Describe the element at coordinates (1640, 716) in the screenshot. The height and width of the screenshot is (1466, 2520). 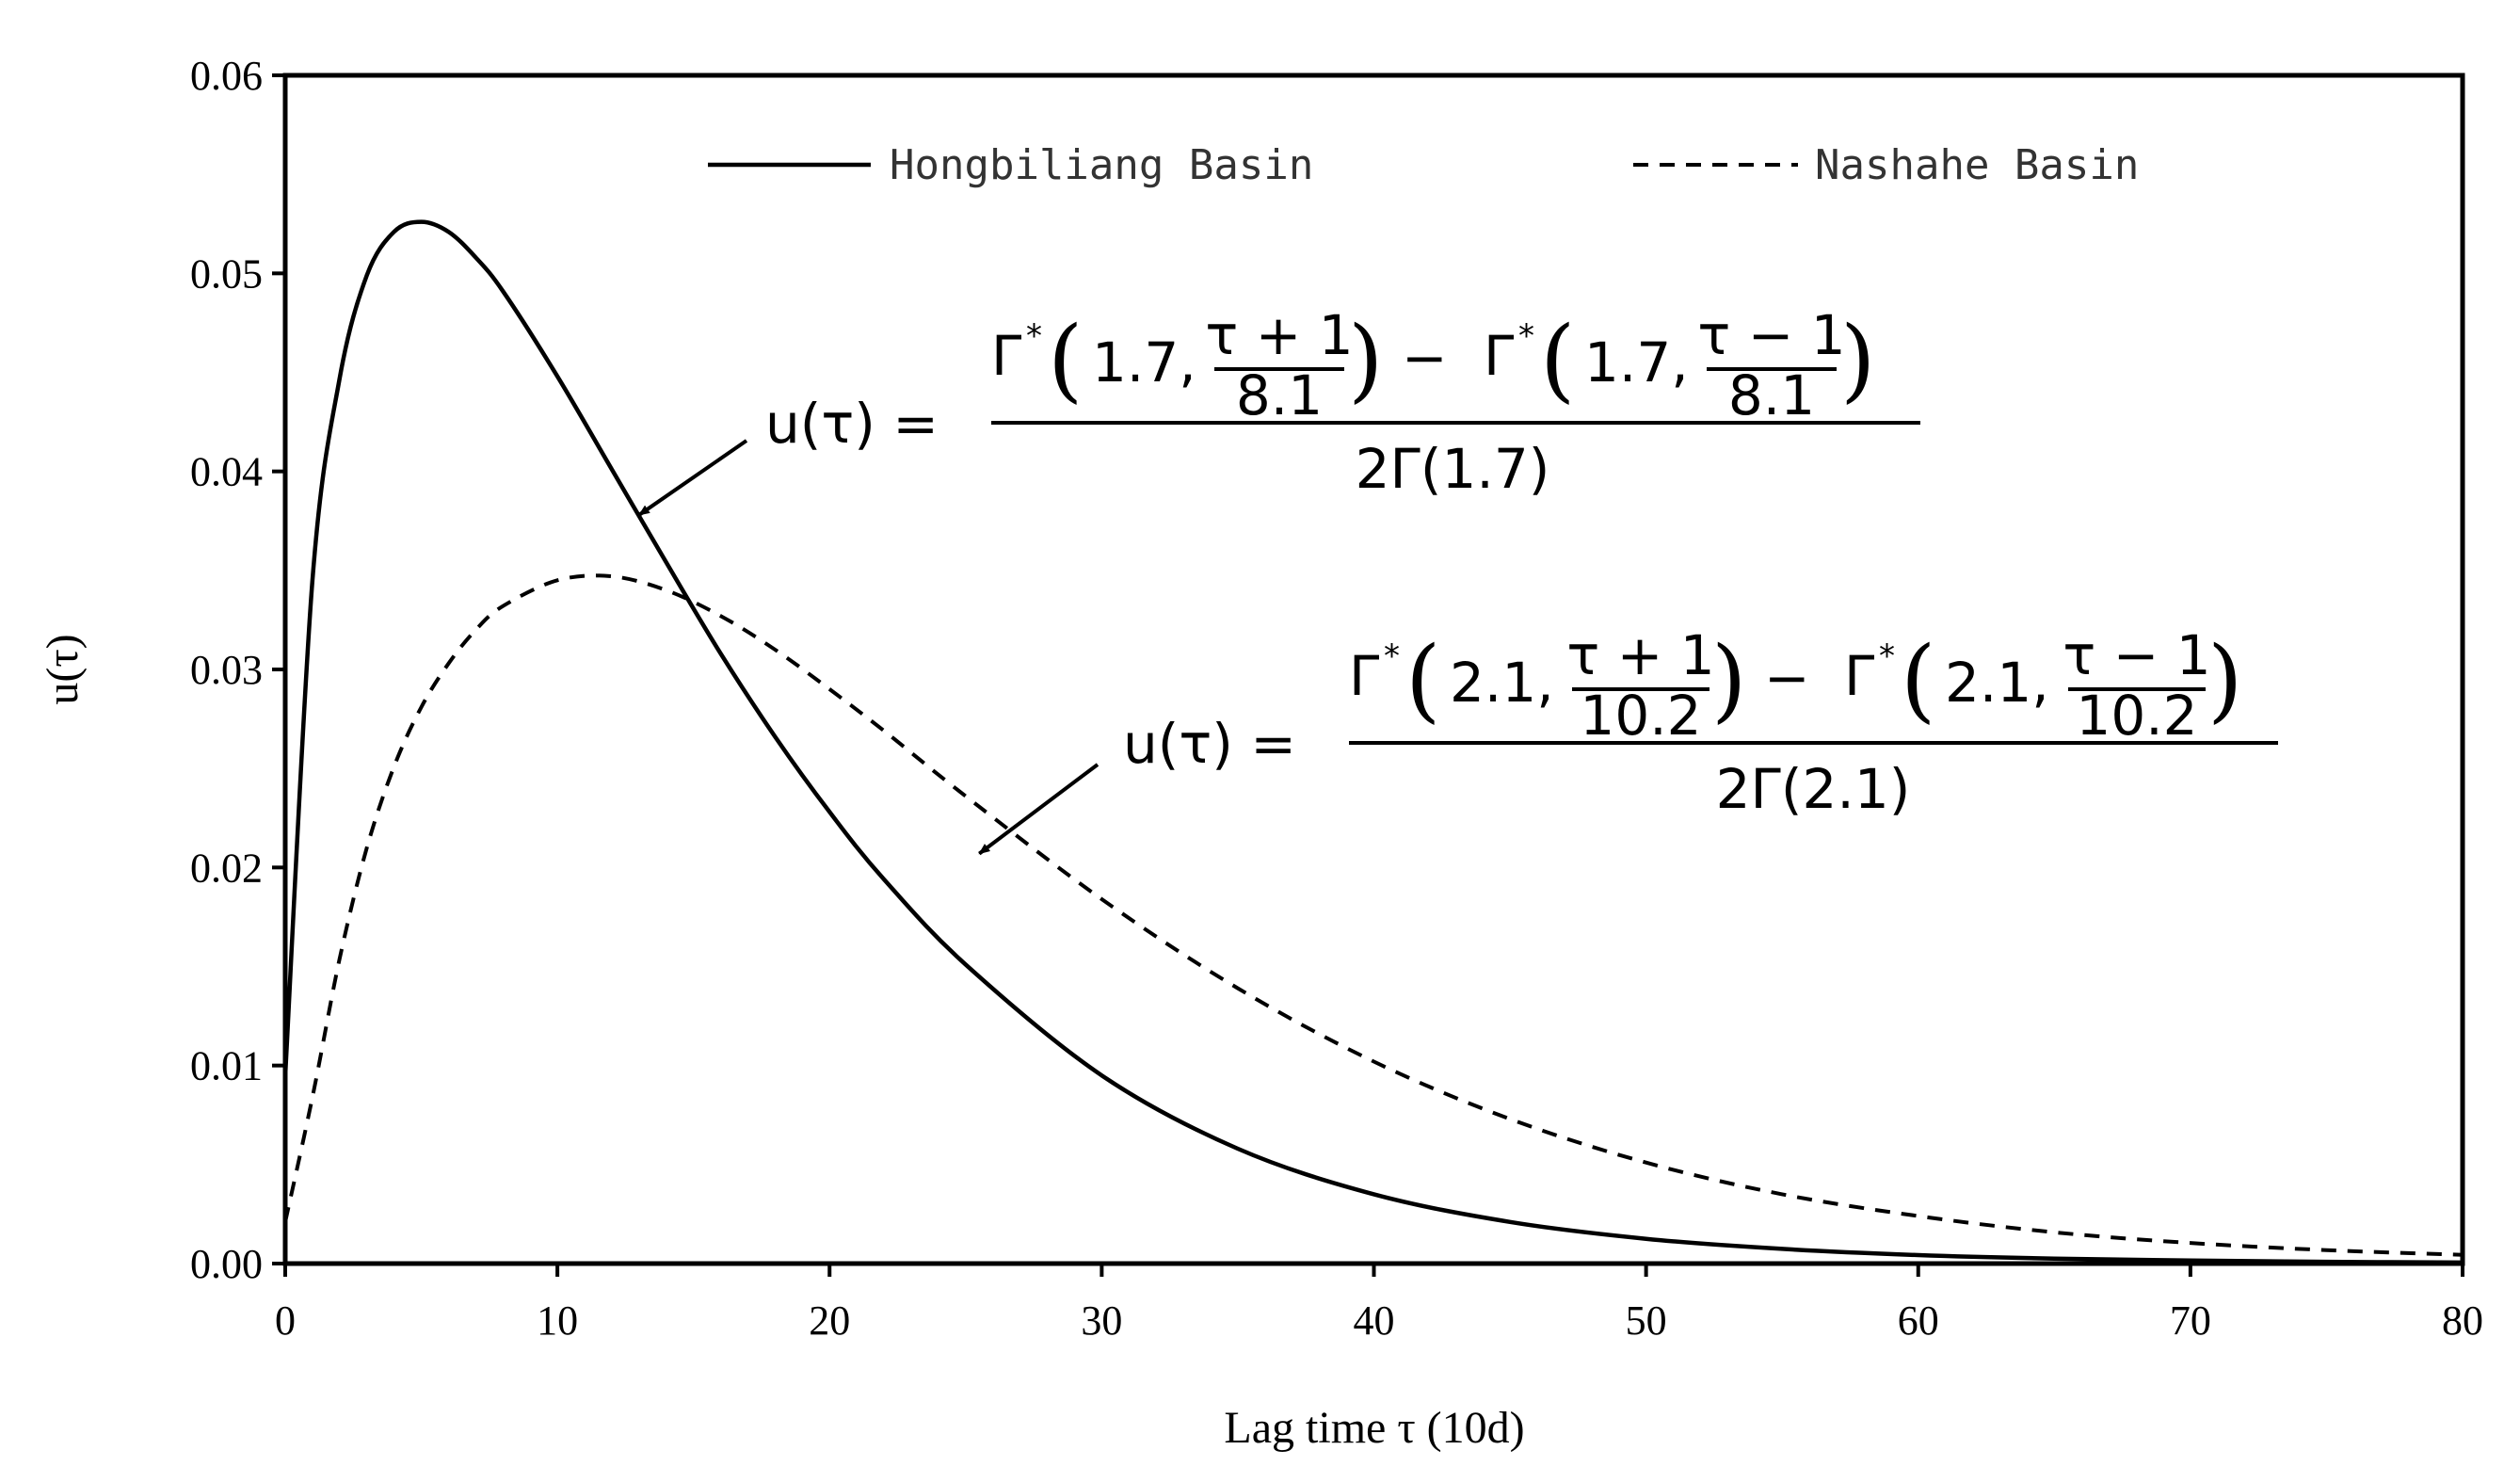
I see `equation-scale-a: 10.2` at that location.